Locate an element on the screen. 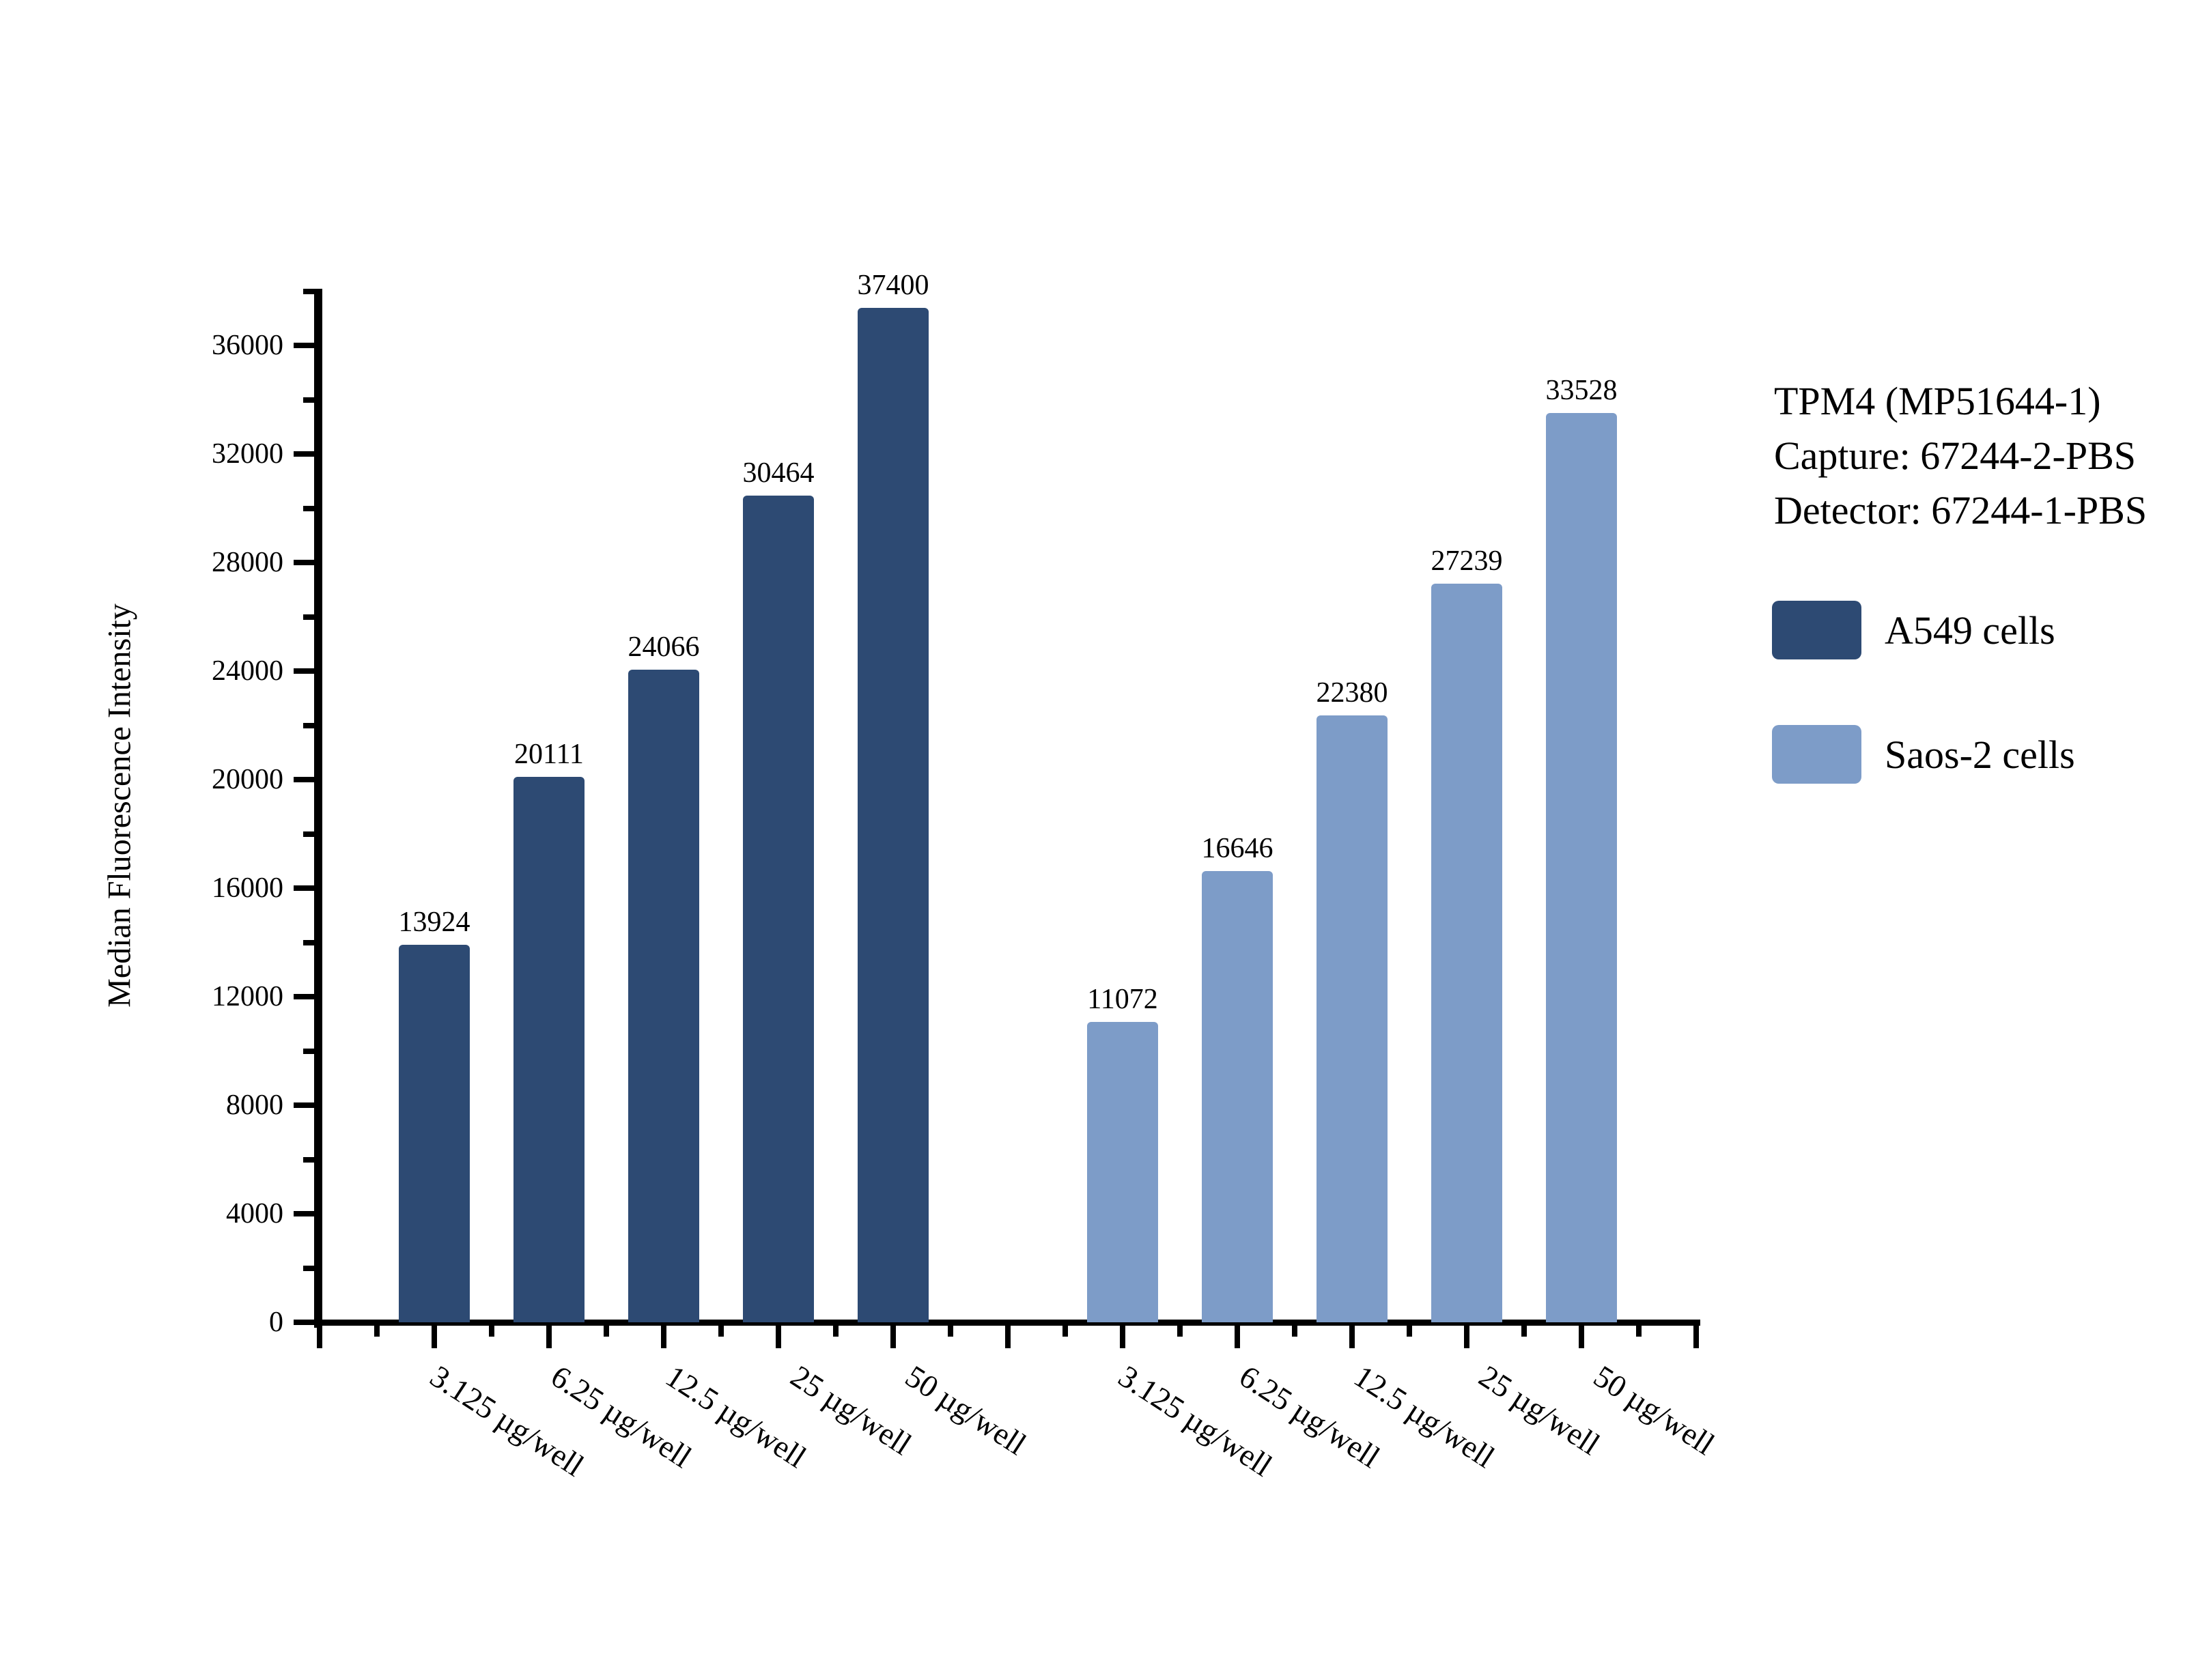  legend-label-a549: A549 cells is located at coordinates (1970, 630).